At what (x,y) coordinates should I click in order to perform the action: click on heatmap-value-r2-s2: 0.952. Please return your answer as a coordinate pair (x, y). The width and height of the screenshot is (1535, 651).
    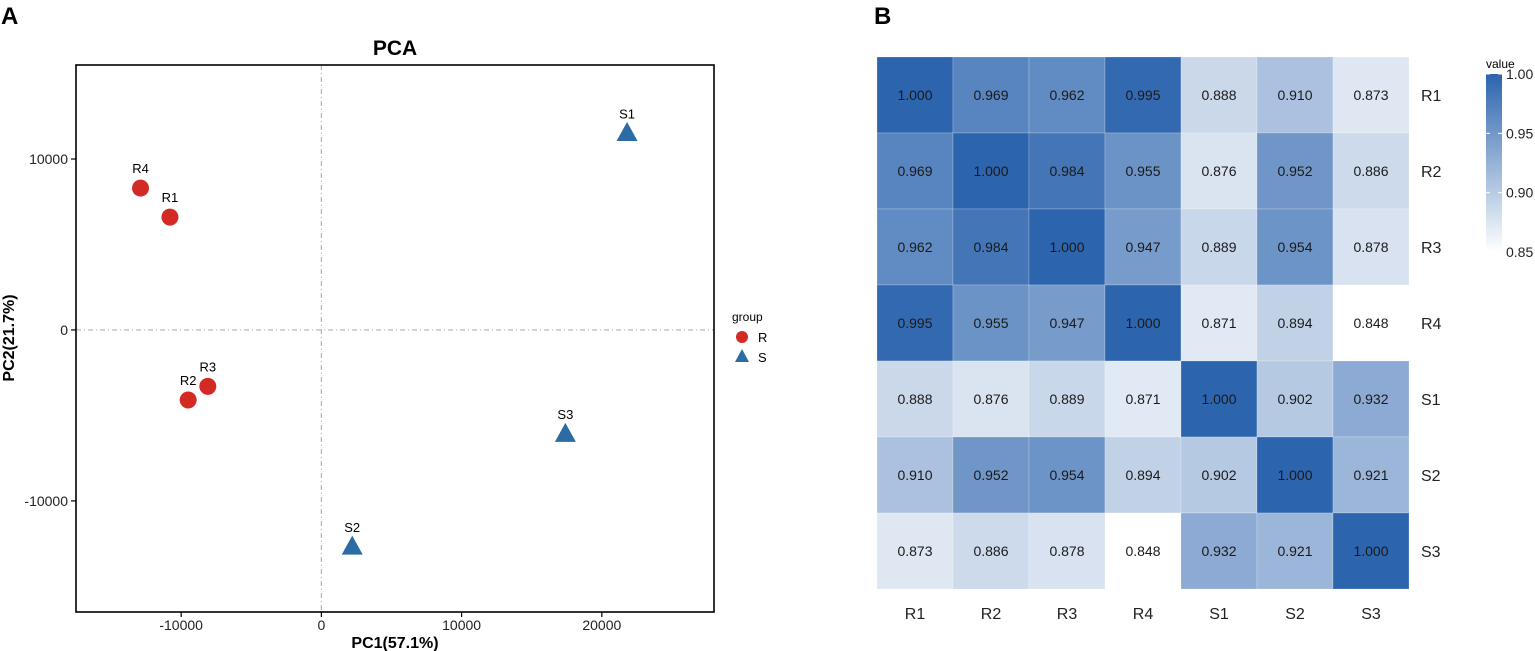
    Looking at the image, I should click on (1294, 171).